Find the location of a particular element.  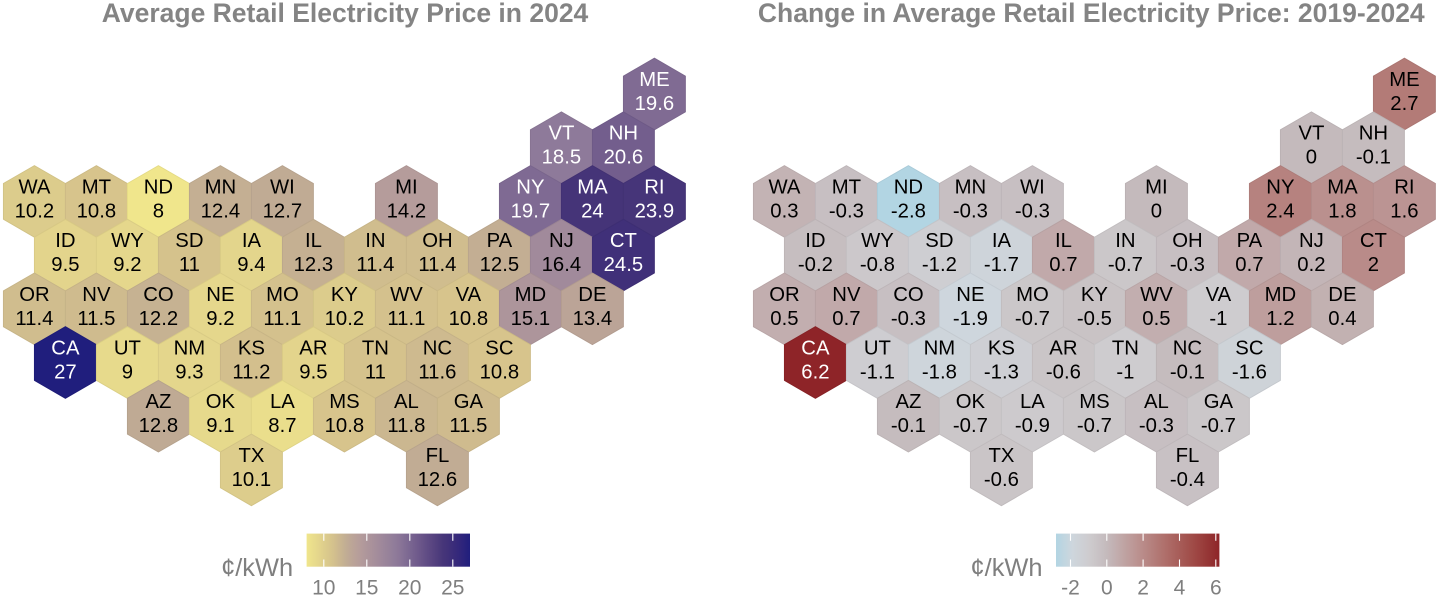

svg-text: 2.4 is located at coordinates (1280, 211).